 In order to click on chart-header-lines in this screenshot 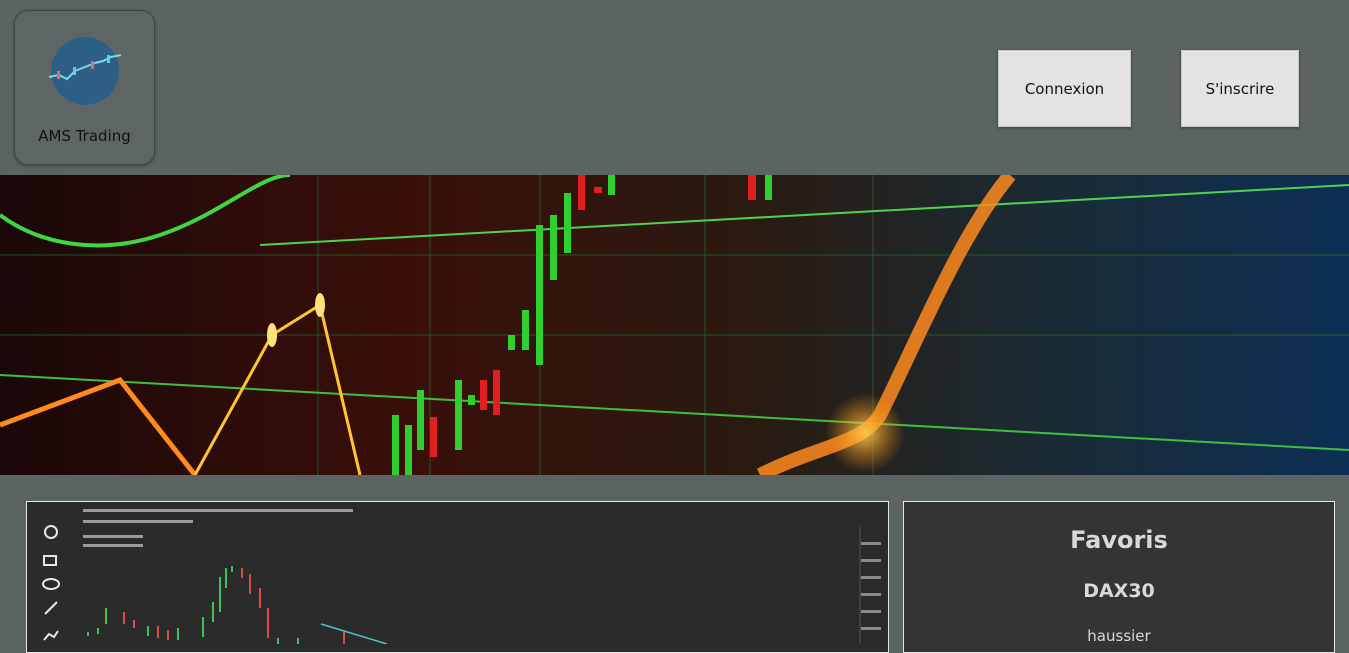, I will do `click(218, 528)`.